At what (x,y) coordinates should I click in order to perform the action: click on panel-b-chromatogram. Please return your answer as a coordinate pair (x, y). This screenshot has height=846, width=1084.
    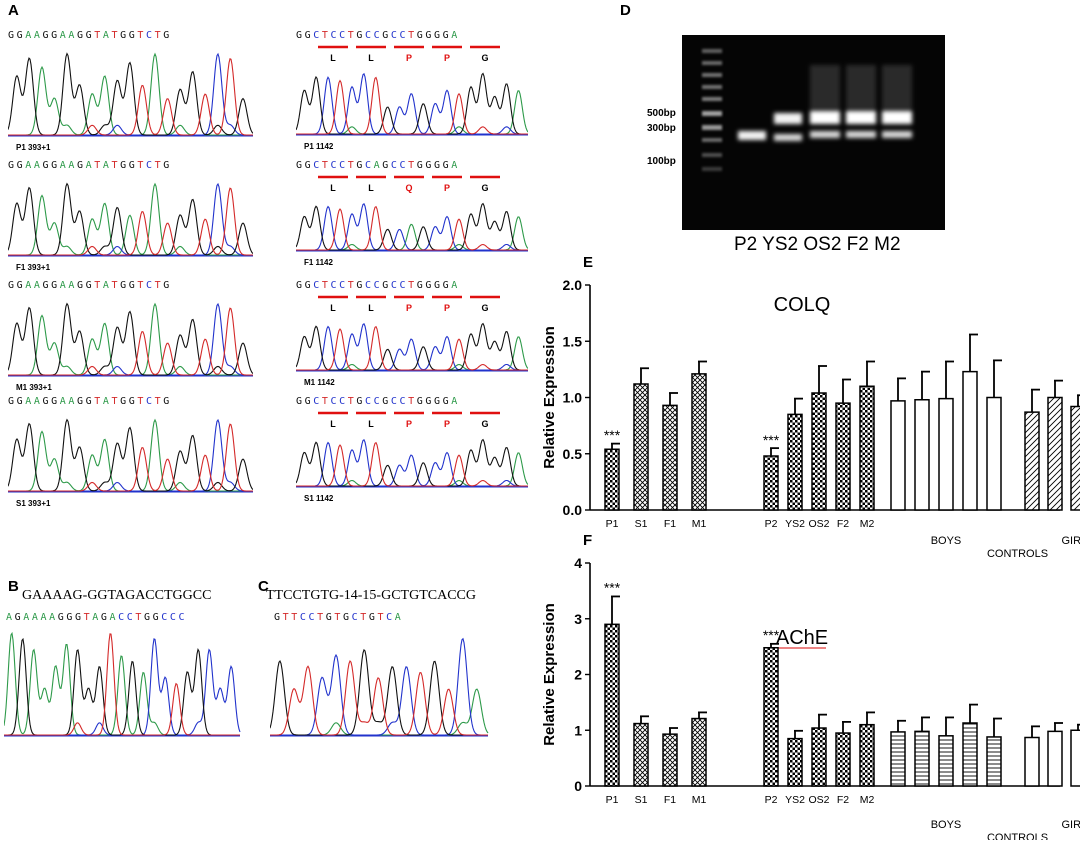
    Looking at the image, I should click on (122, 684).